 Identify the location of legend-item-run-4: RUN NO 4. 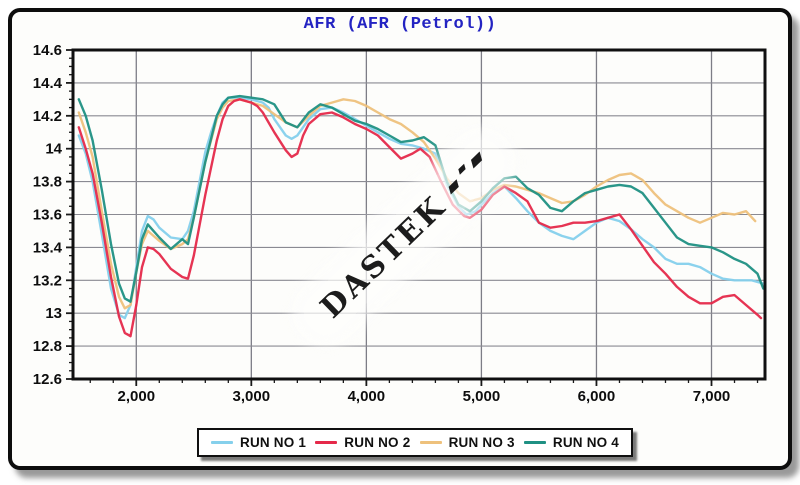
(571, 442).